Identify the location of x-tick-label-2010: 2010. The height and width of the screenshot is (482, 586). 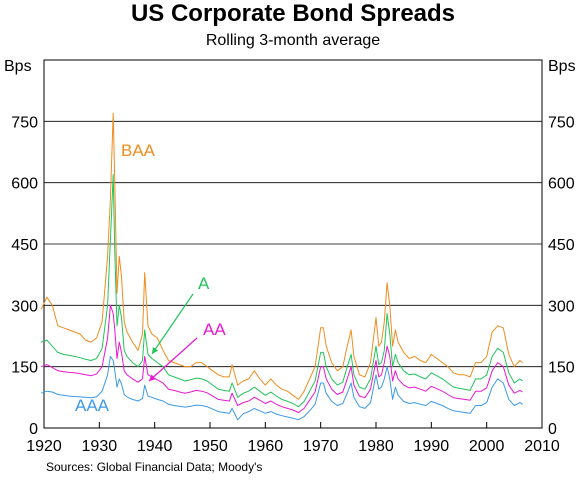
(542, 446).